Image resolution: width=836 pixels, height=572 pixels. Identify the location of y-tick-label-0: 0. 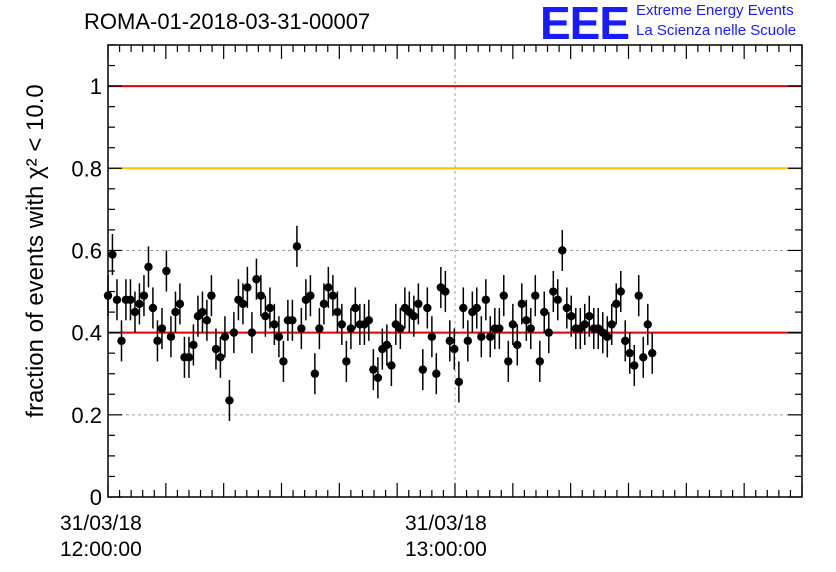
(96, 497).